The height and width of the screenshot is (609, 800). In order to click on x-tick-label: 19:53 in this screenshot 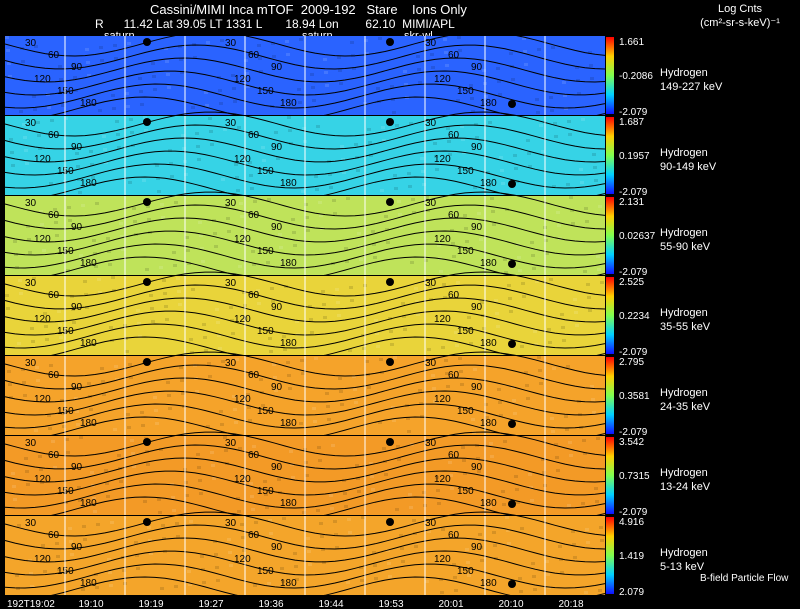, I will do `click(390, 604)`.